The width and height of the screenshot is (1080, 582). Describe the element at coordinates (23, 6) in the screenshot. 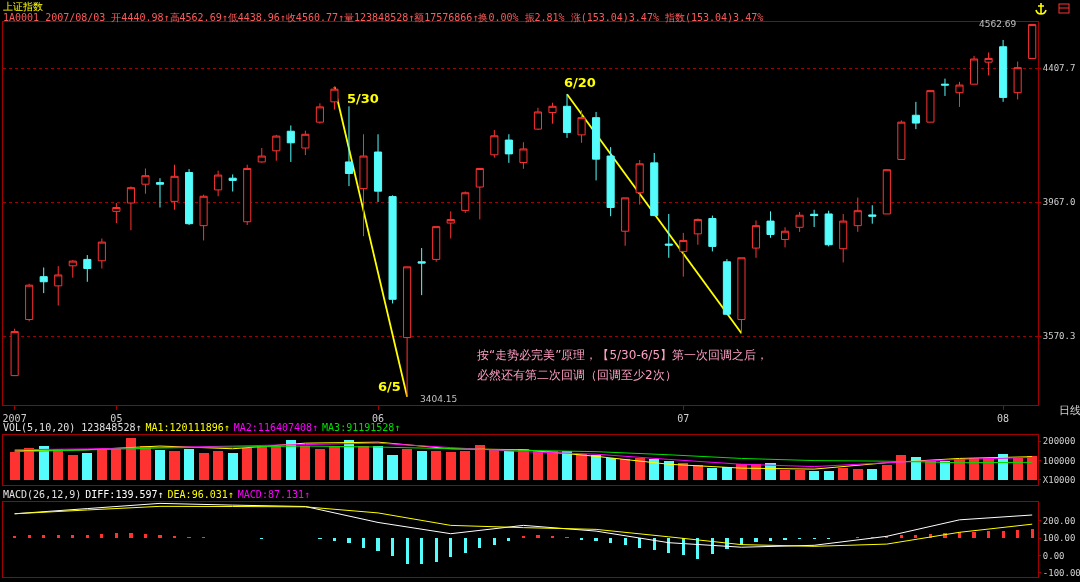

I see `chart-title: 上证指数` at that location.